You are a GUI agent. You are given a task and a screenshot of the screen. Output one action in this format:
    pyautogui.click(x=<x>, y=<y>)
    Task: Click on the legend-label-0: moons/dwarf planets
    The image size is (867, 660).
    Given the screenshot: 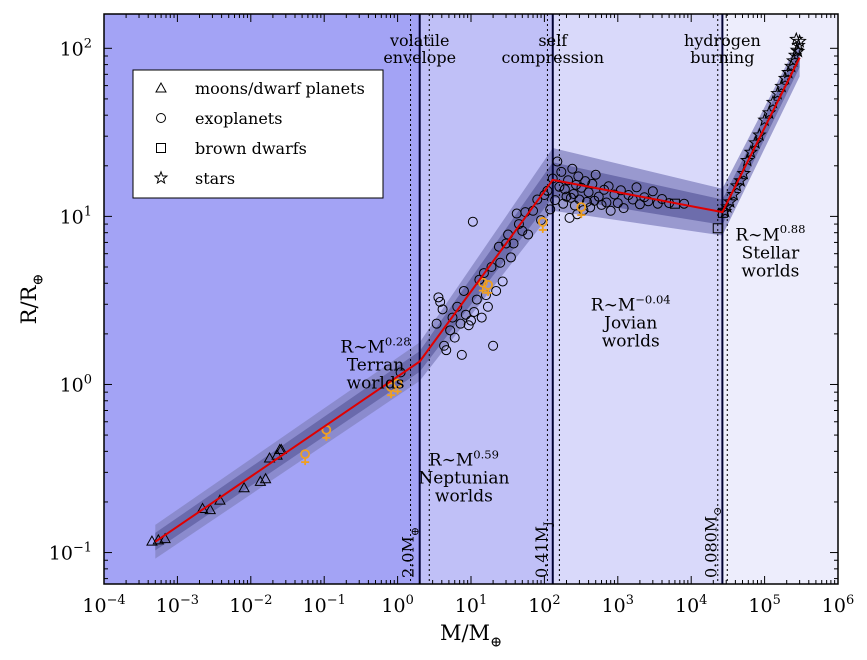 What is the action you would take?
    pyautogui.click(x=280, y=88)
    